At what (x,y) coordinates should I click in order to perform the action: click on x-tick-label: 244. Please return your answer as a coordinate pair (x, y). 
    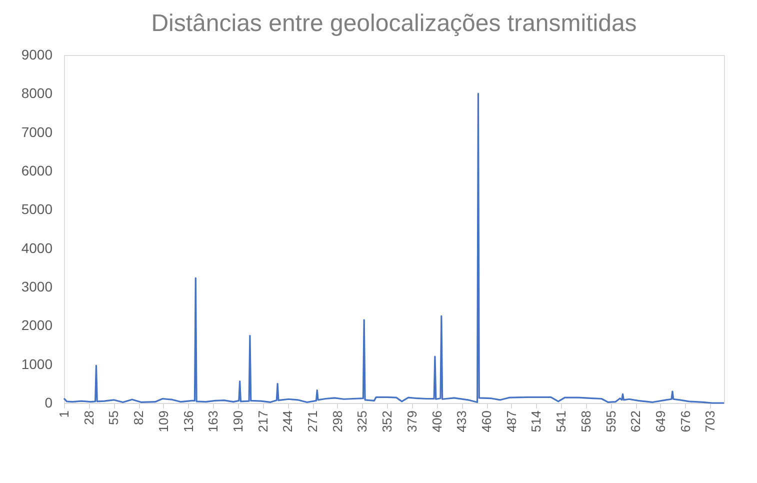
    Looking at the image, I should click on (288, 421).